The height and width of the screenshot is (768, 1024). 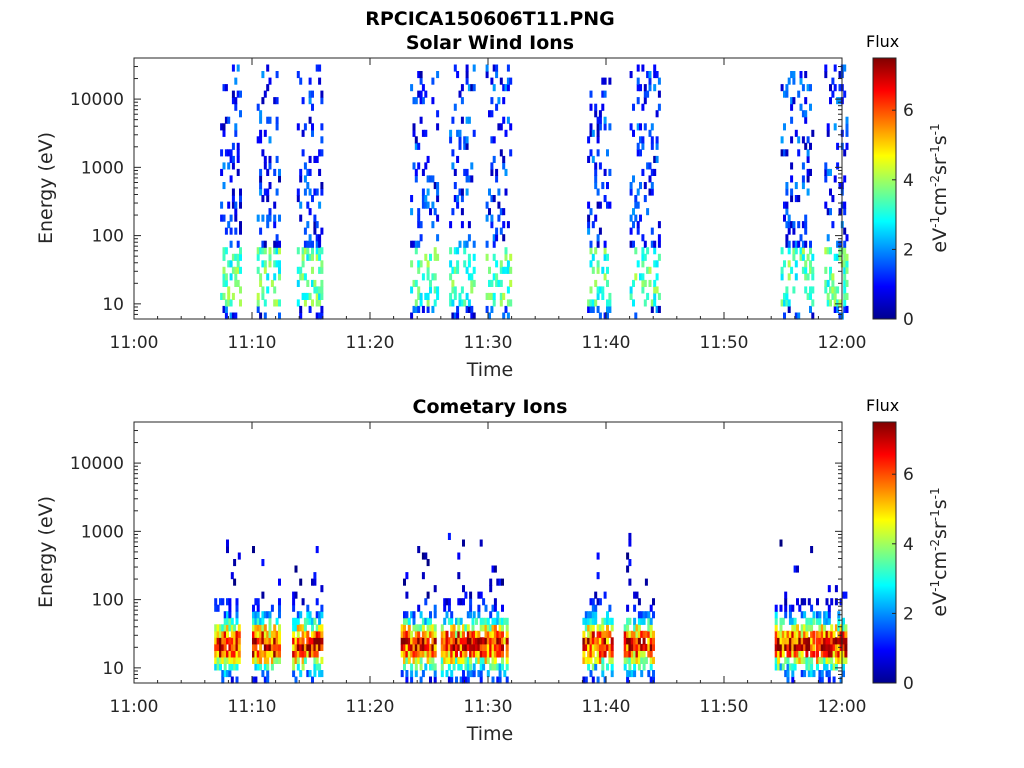 What do you see at coordinates (113, 669) in the screenshot?
I see `y-tick-label: 10` at bounding box center [113, 669].